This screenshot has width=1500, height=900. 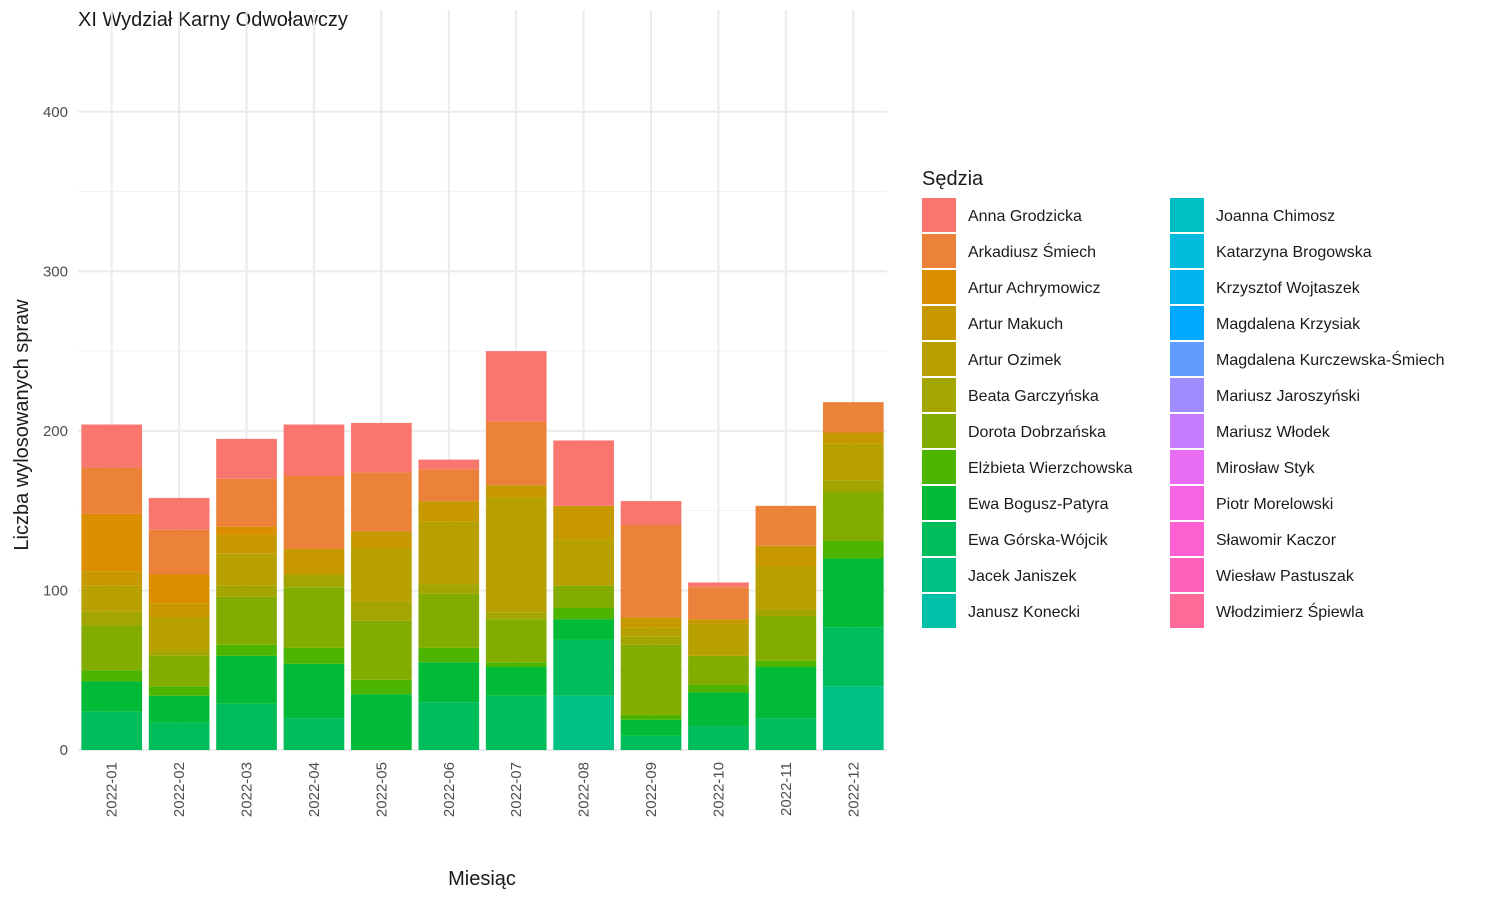 What do you see at coordinates (1330, 359) in the screenshot?
I see `legend-label: Magdalena Kurczewska-Śmiech` at bounding box center [1330, 359].